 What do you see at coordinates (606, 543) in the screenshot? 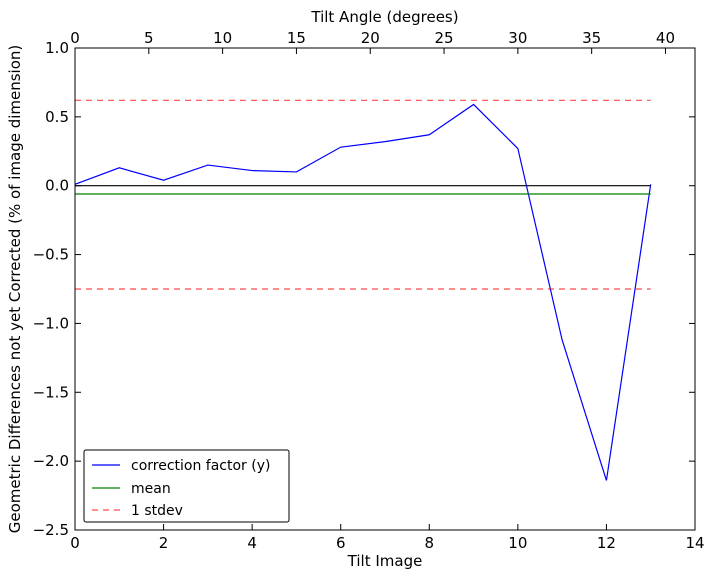
I see `x-tick-label: 12` at bounding box center [606, 543].